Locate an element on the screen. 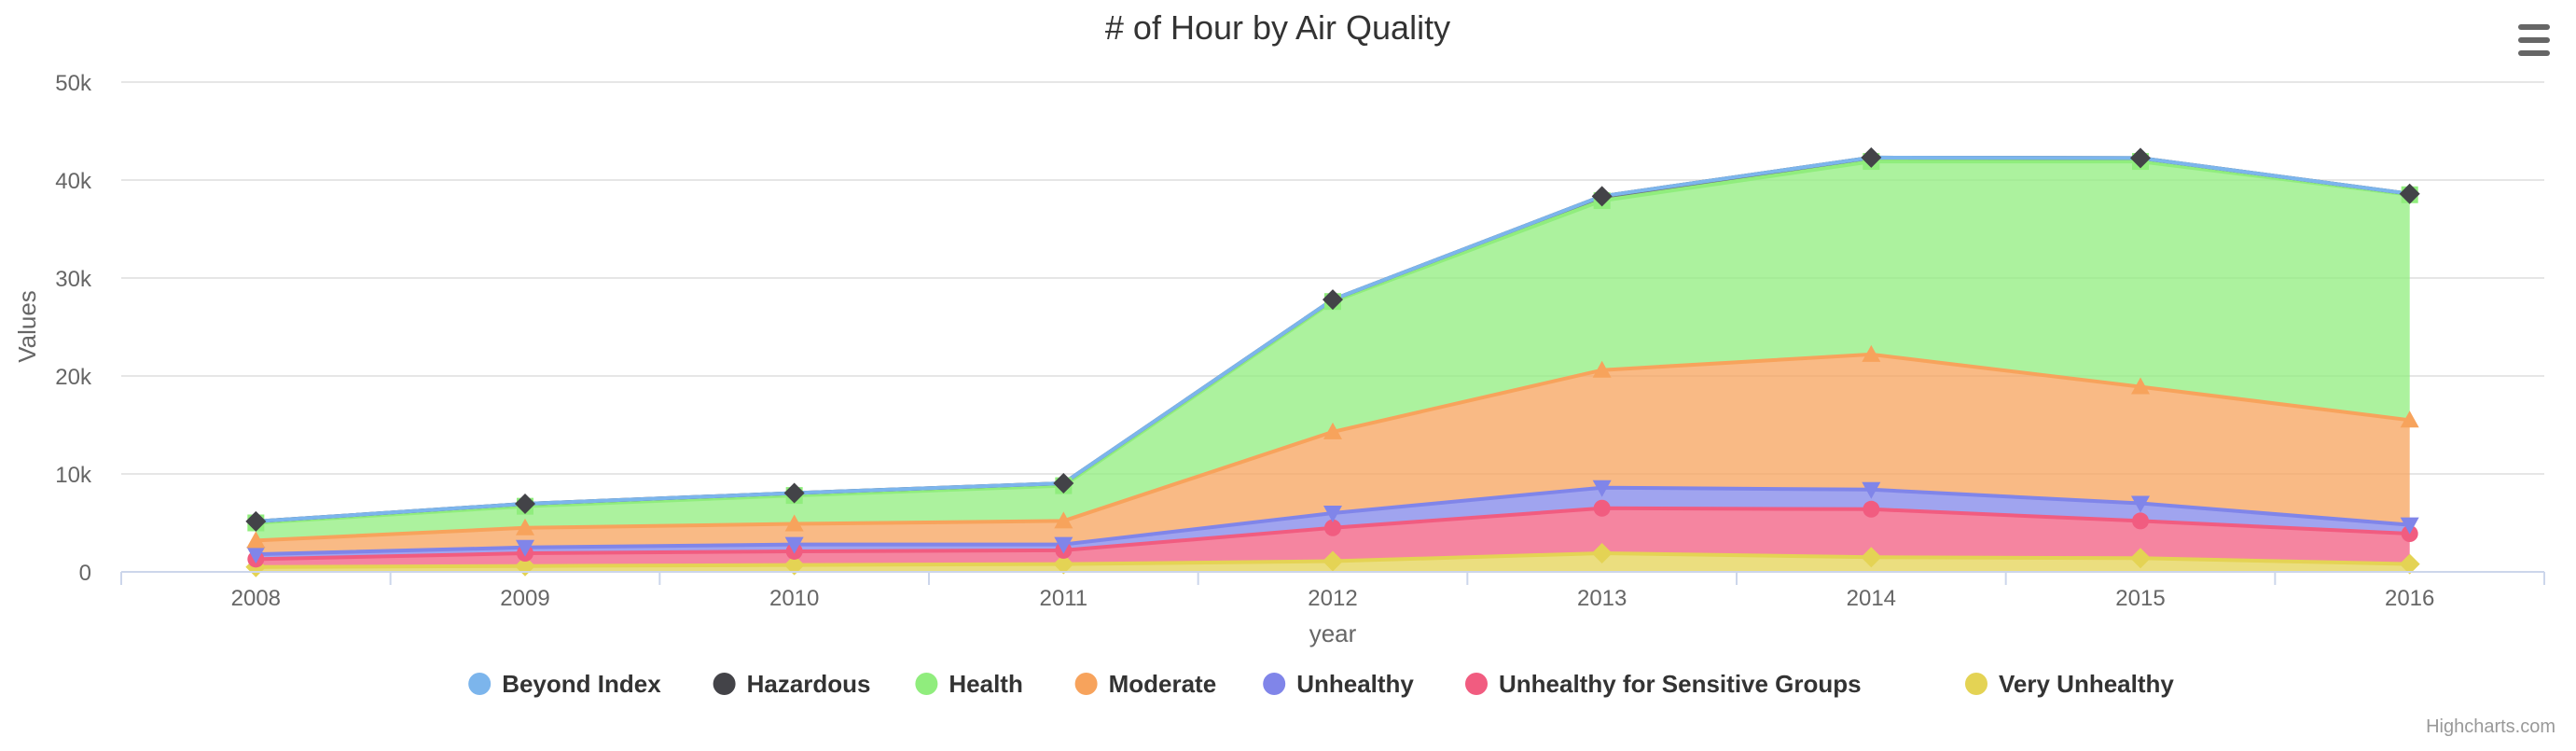 This screenshot has width=2576, height=751. x-tick-label: 2013 is located at coordinates (1602, 598).